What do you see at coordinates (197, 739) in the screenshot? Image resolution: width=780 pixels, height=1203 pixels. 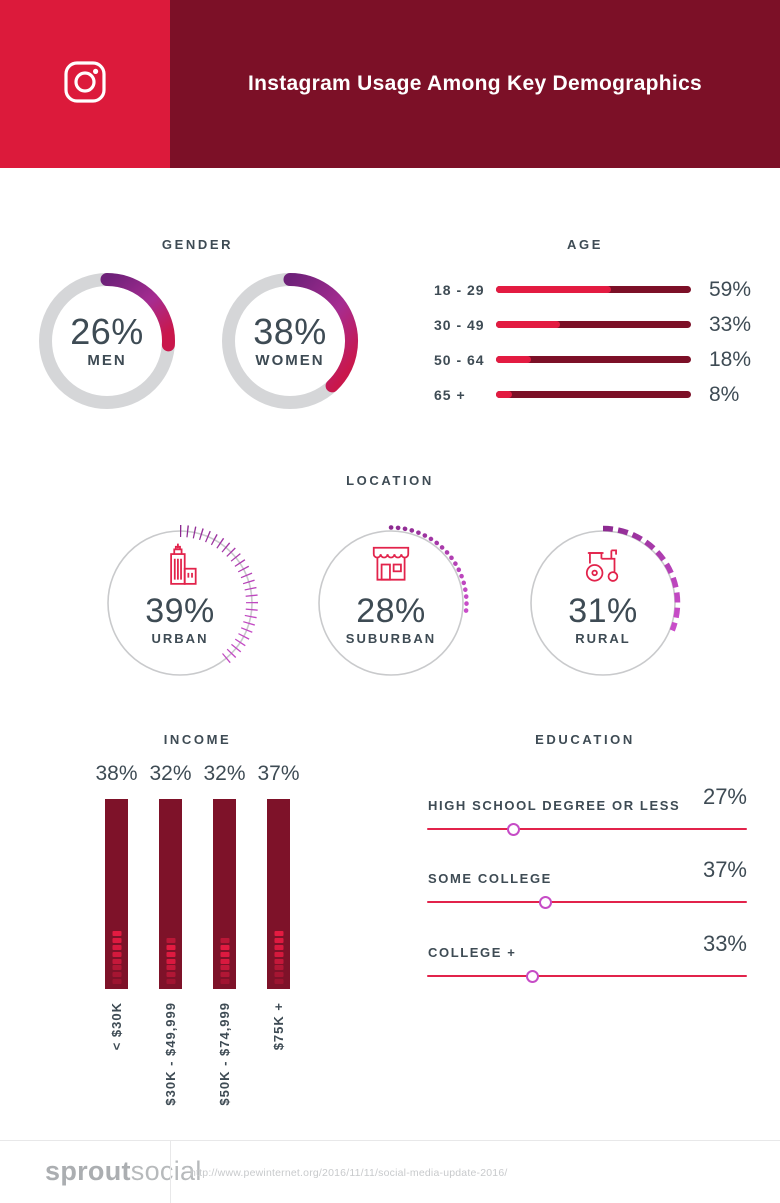 I see `income-section-title: INCOME` at bounding box center [197, 739].